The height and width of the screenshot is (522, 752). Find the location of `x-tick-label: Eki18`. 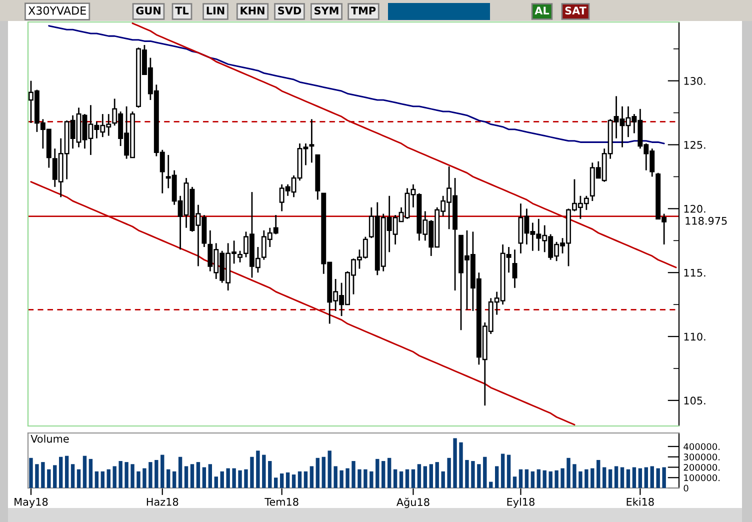

x-tick-label: Eki18 is located at coordinates (640, 502).